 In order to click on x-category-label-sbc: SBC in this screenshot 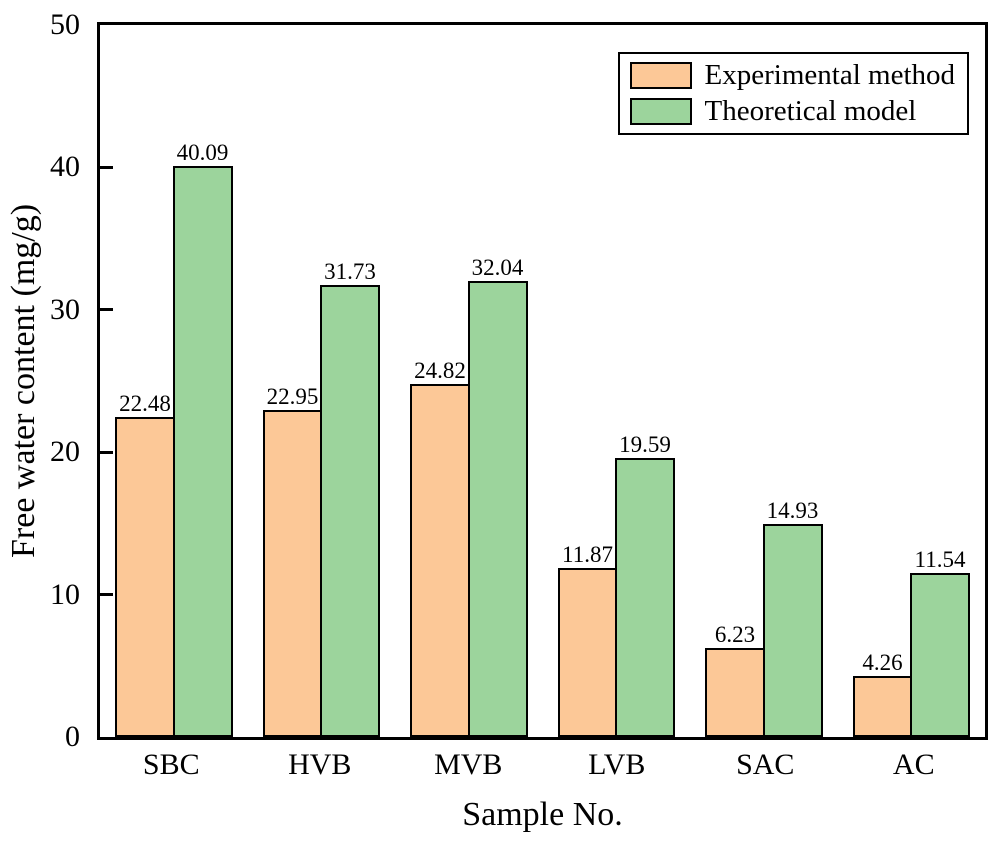, I will do `click(171, 764)`.